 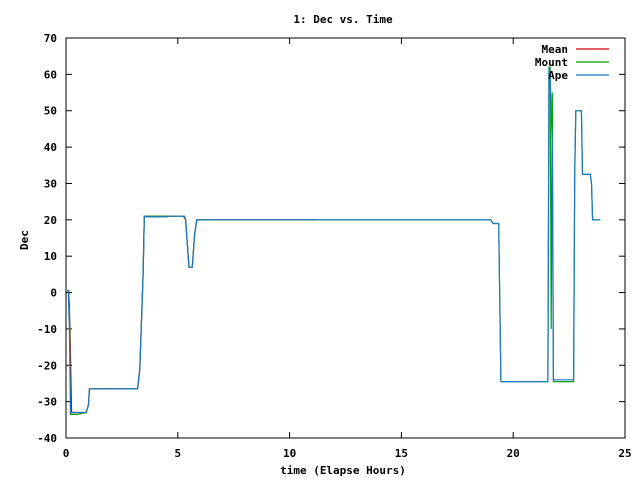 What do you see at coordinates (555, 49) in the screenshot?
I see `legend-label-mean: Mean` at bounding box center [555, 49].